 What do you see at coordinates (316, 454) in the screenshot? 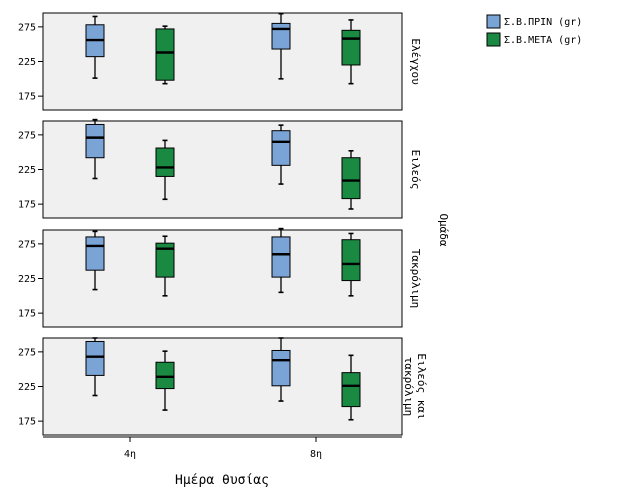
I see `x-tick-label: 8η` at bounding box center [316, 454].